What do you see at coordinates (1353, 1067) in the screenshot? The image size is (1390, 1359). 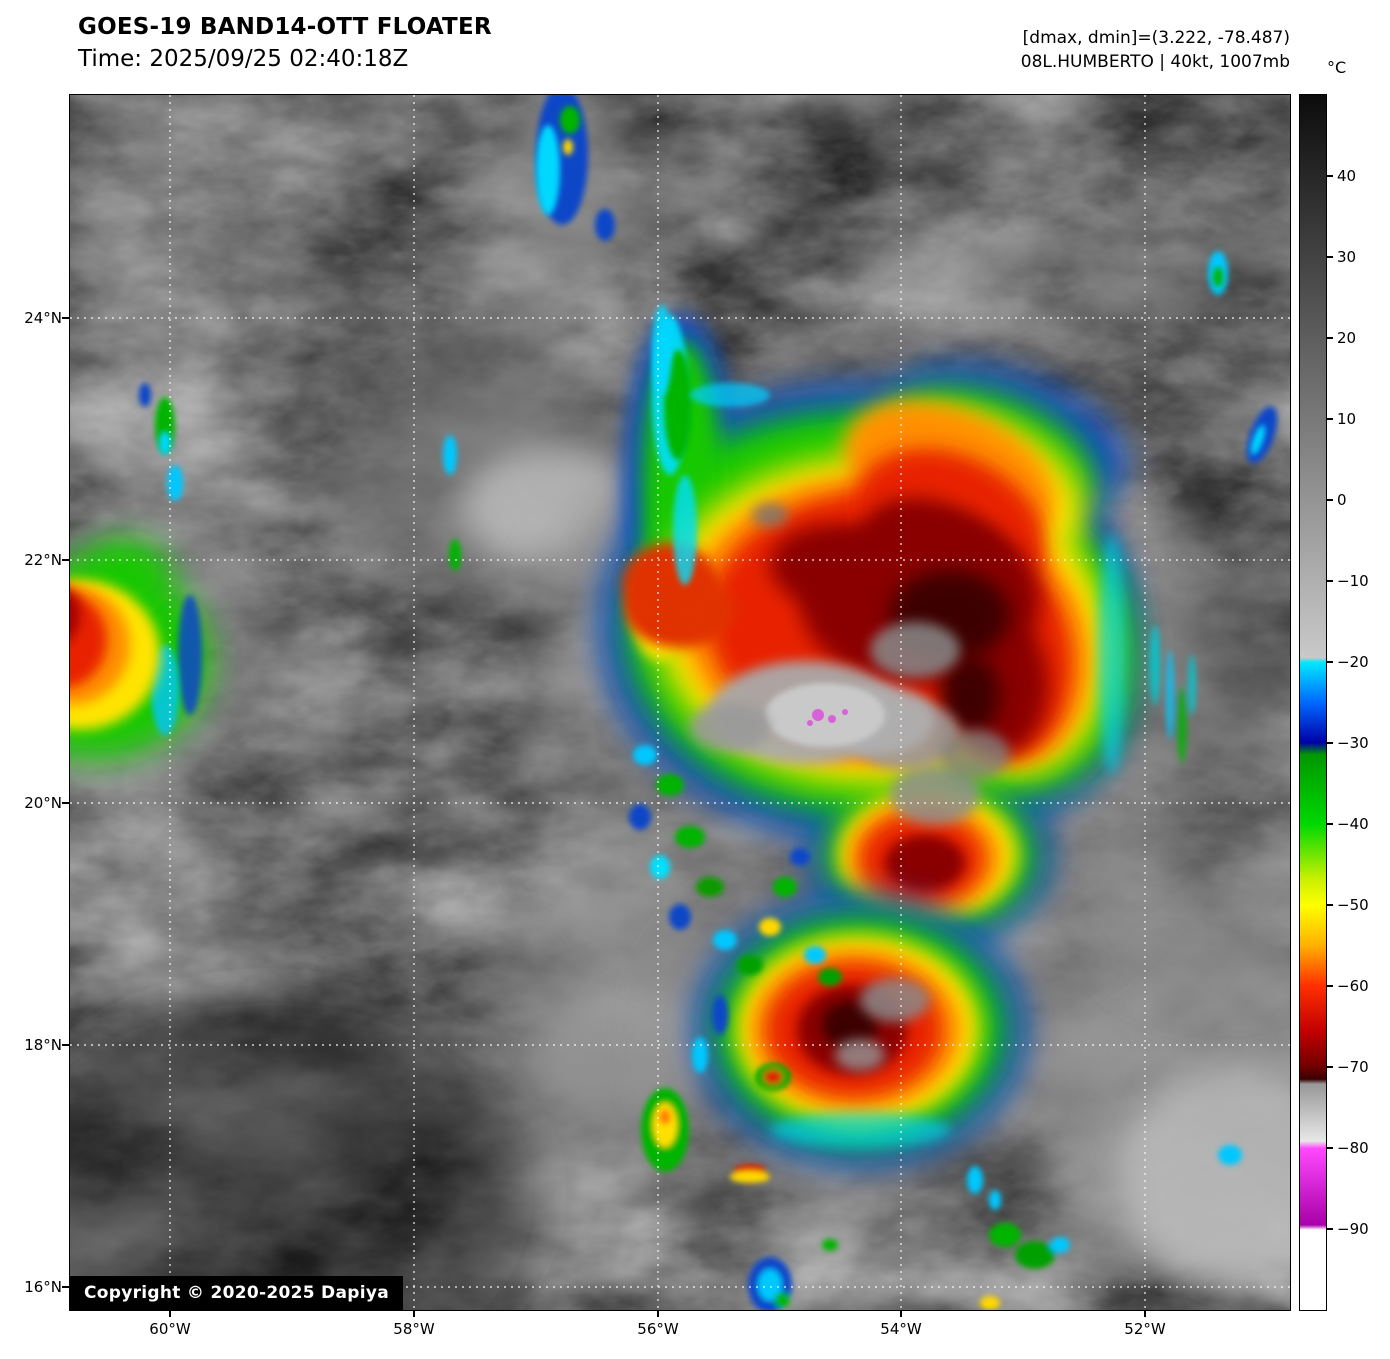 I see `colorbar-tick-label: −70` at bounding box center [1353, 1067].